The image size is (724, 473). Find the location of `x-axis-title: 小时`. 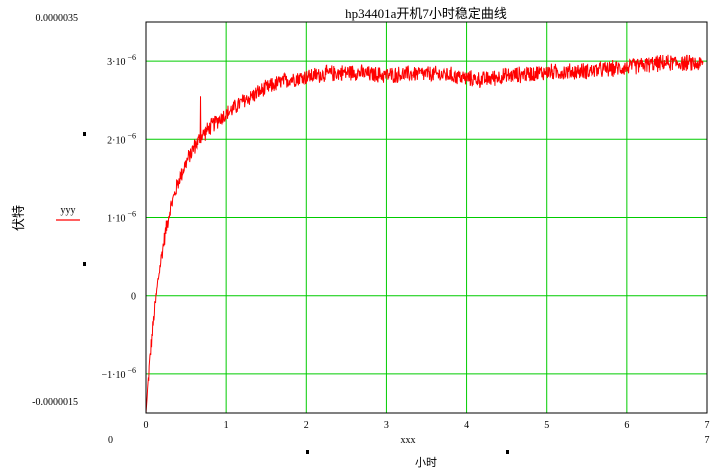

x-axis-title: 小时 is located at coordinates (426, 462).